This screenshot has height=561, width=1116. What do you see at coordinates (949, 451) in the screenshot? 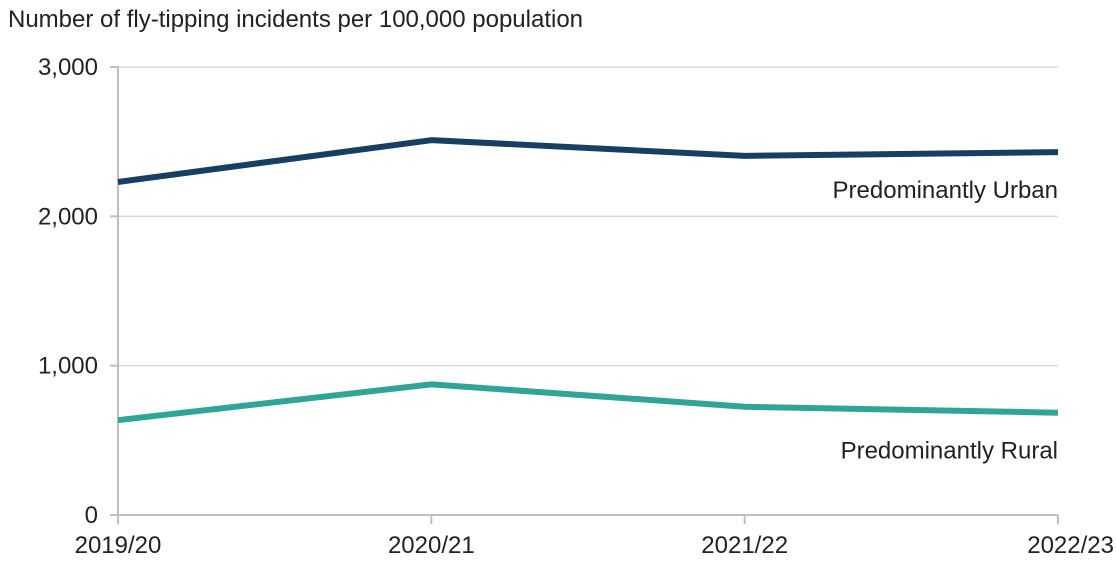
I see `series-label: Predominantly Rural` at bounding box center [949, 451].